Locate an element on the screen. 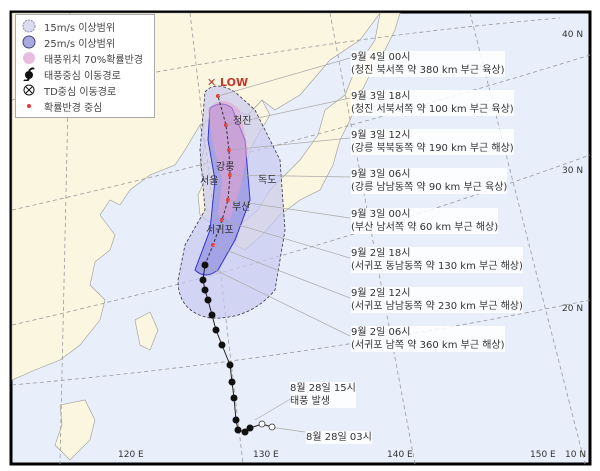 This screenshot has height=471, width=600. forecast-desc: (서귀포 남쪽 약 360 km 부근 해상) is located at coordinates (428, 345).